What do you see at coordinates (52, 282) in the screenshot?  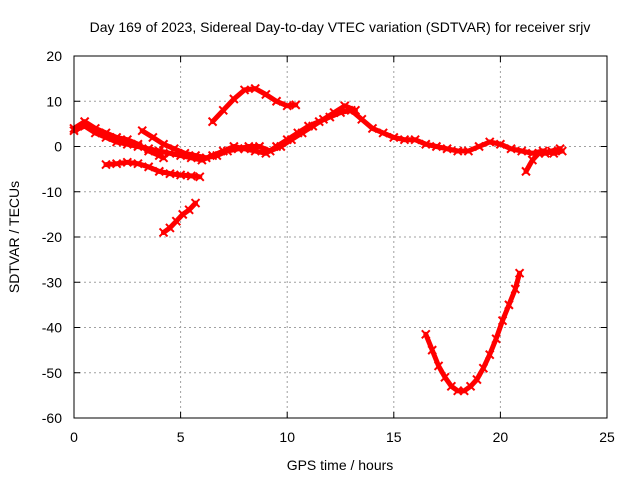 I see `y-tick-label: -30` at bounding box center [52, 282].